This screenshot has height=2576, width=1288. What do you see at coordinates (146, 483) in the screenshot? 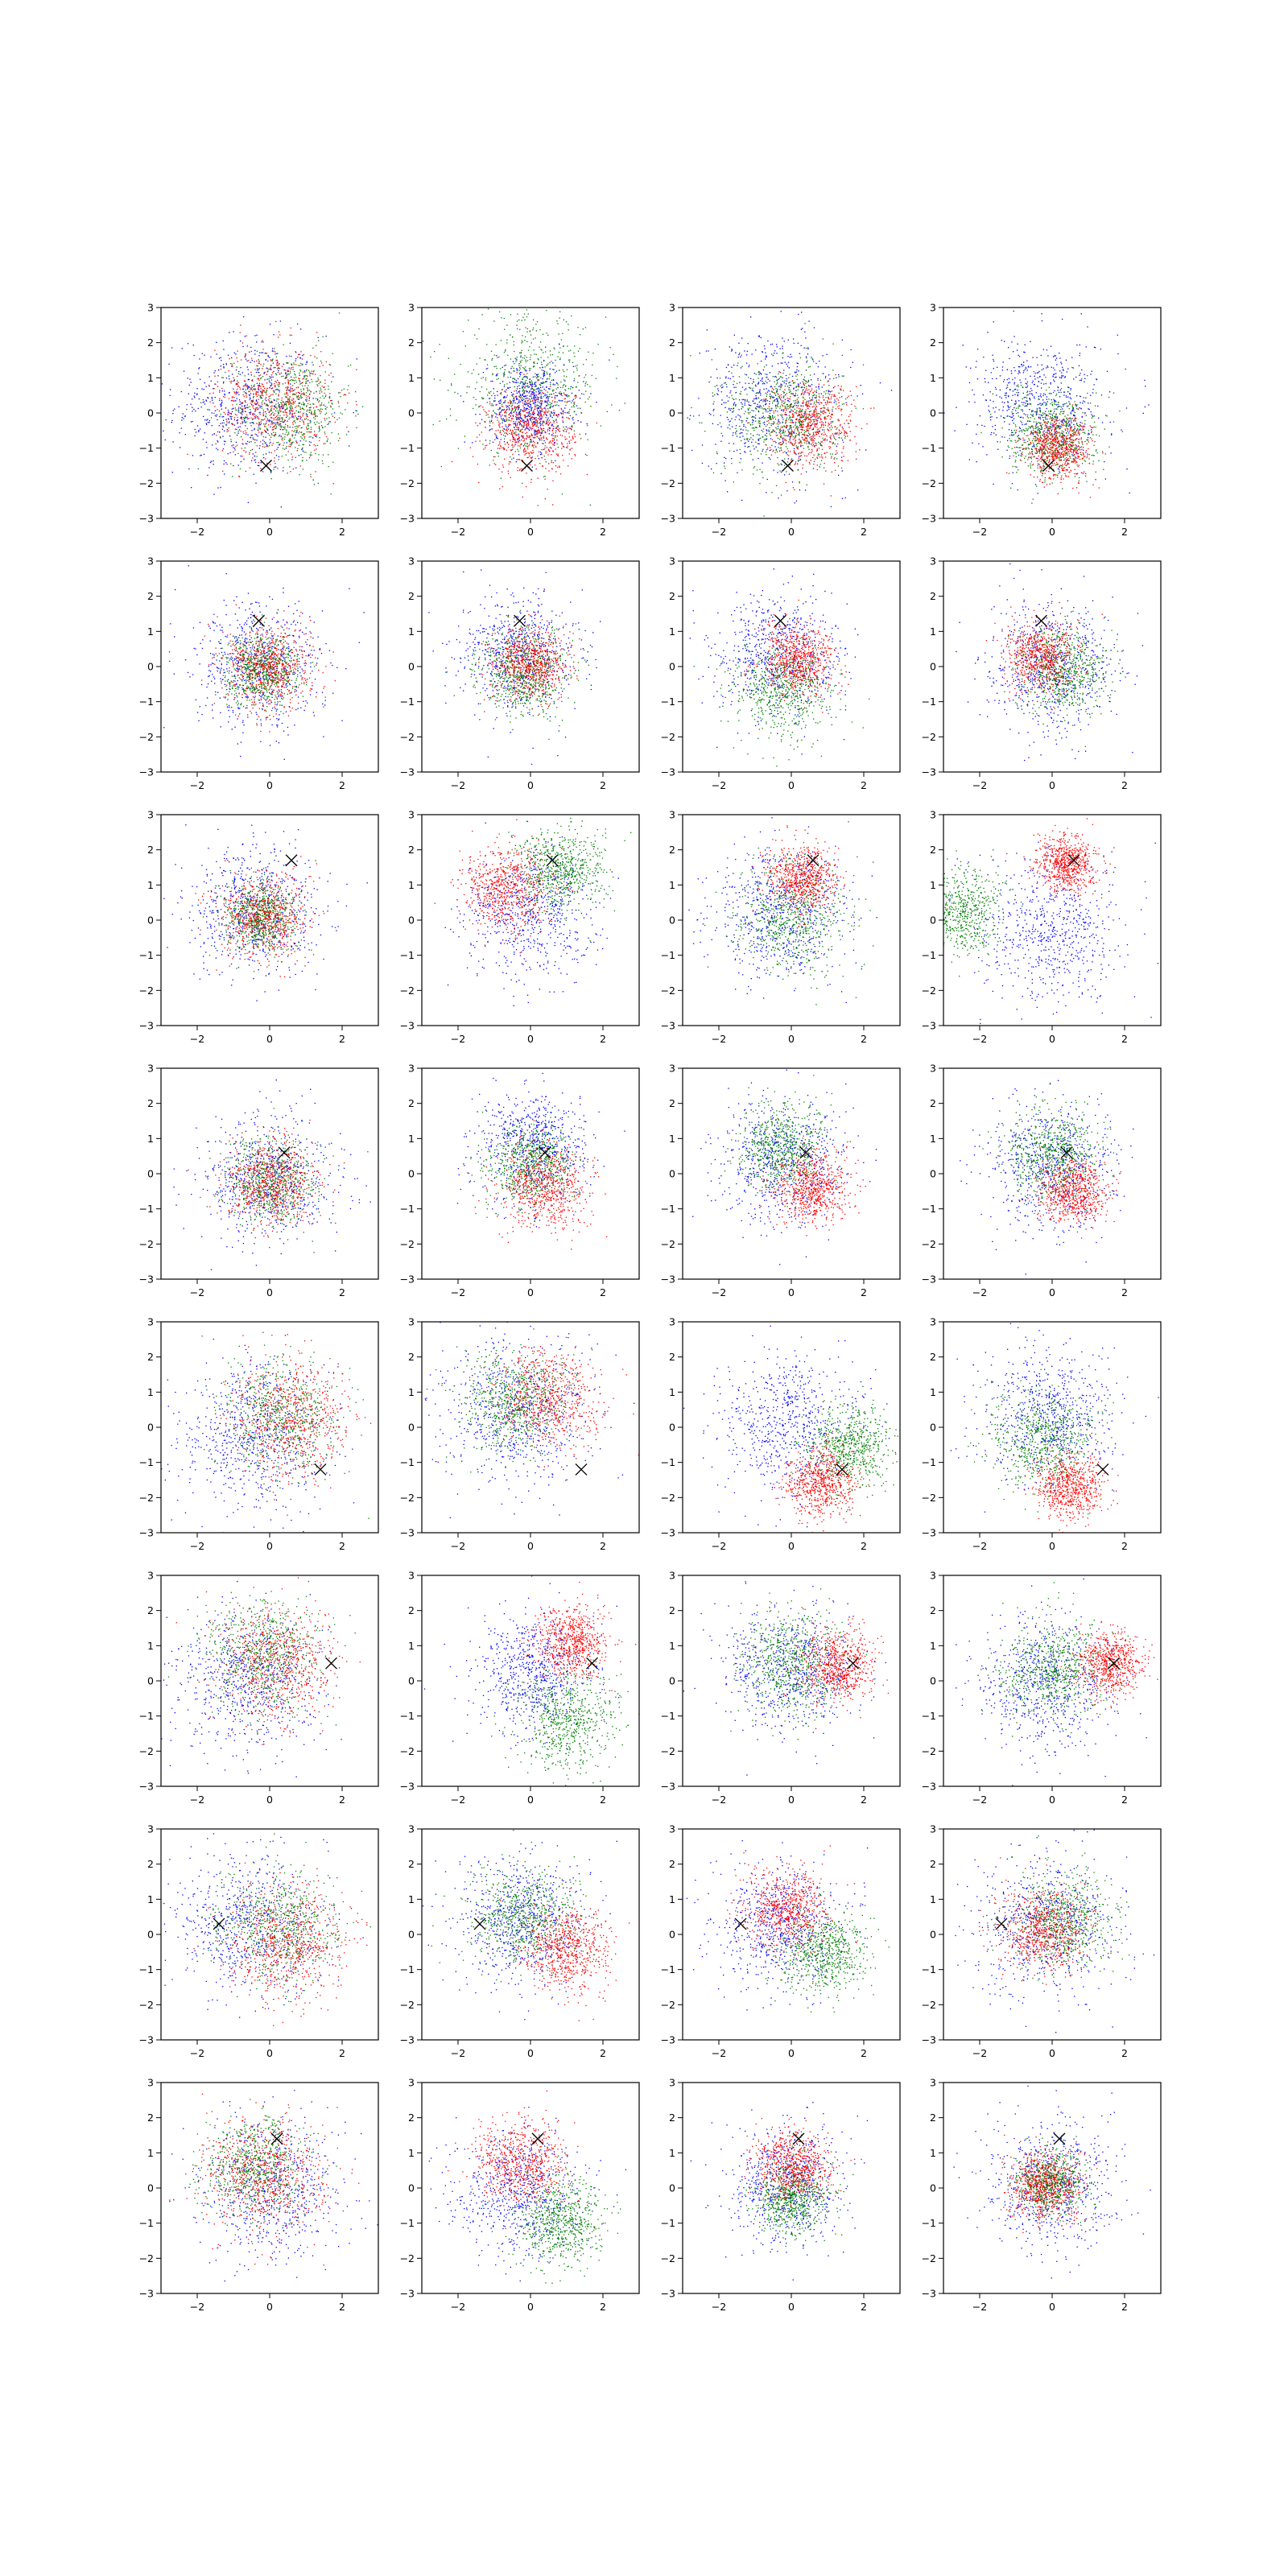
I see `y-tick-label: −2` at bounding box center [146, 483].